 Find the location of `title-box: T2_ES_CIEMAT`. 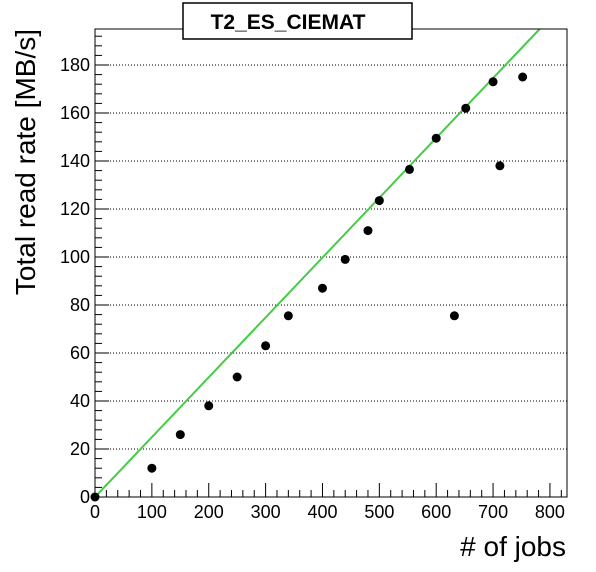

title-box: T2_ES_CIEMAT is located at coordinates (297, 21).